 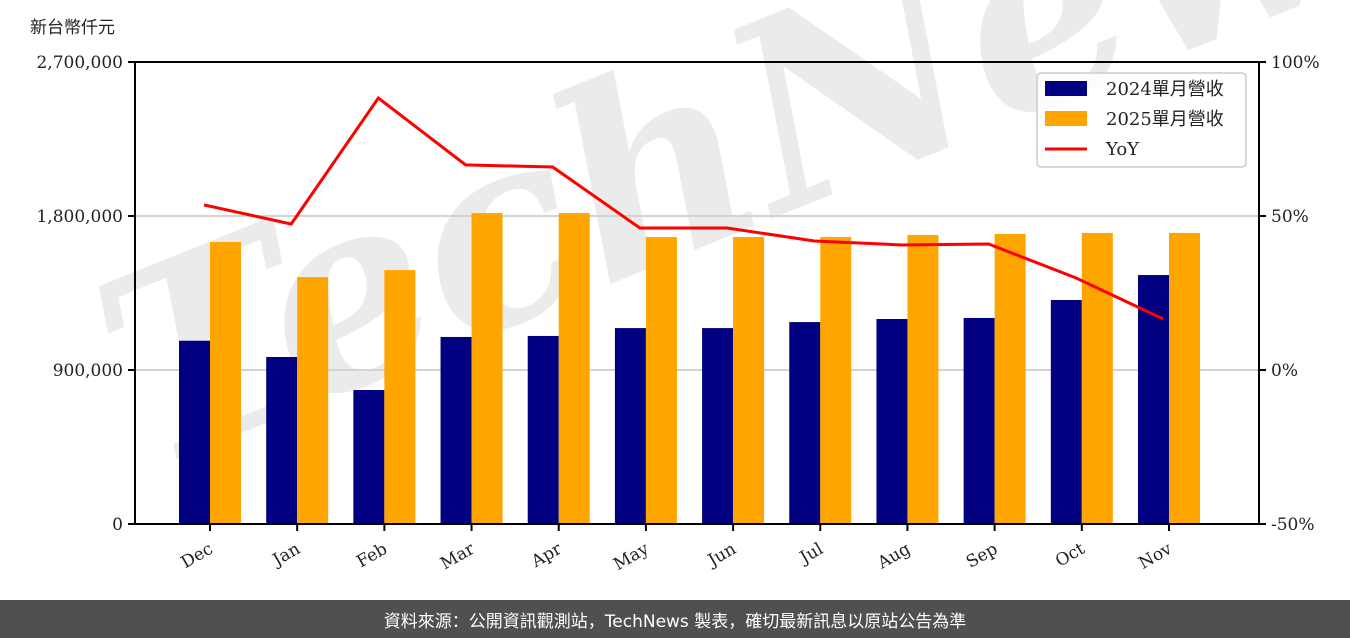 I want to click on x-tick-label-oct: Oct, so click(x=1070, y=555).